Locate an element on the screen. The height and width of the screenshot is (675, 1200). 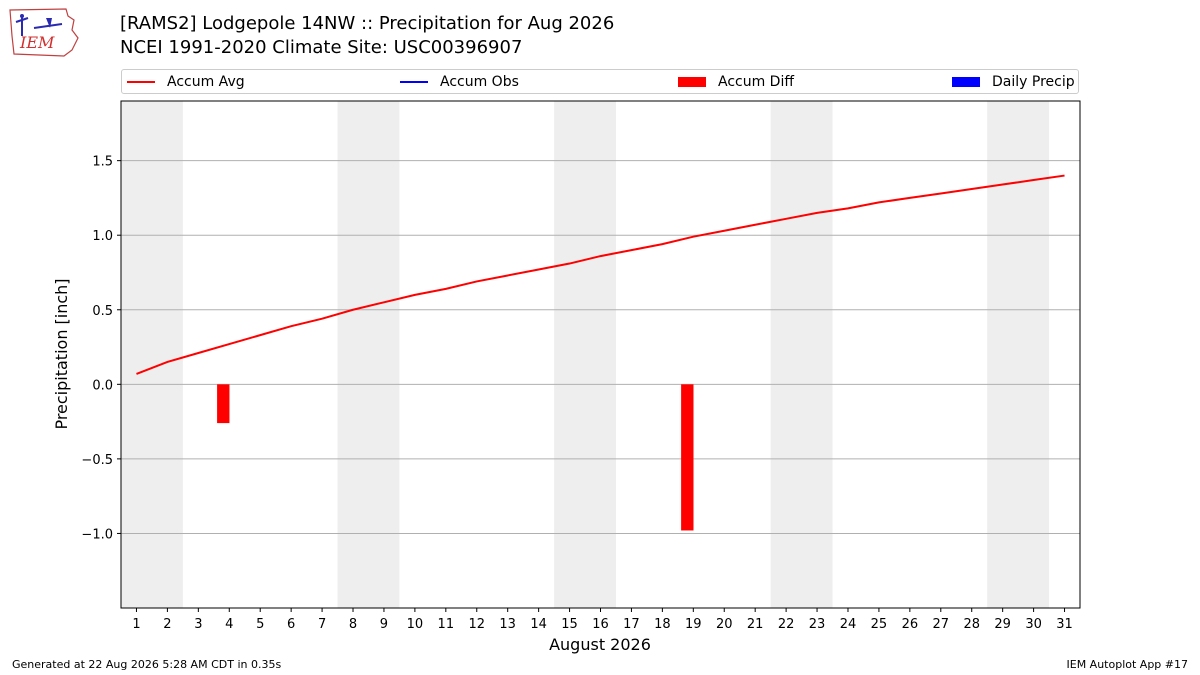
x-tick-label: 2 is located at coordinates (167, 624).